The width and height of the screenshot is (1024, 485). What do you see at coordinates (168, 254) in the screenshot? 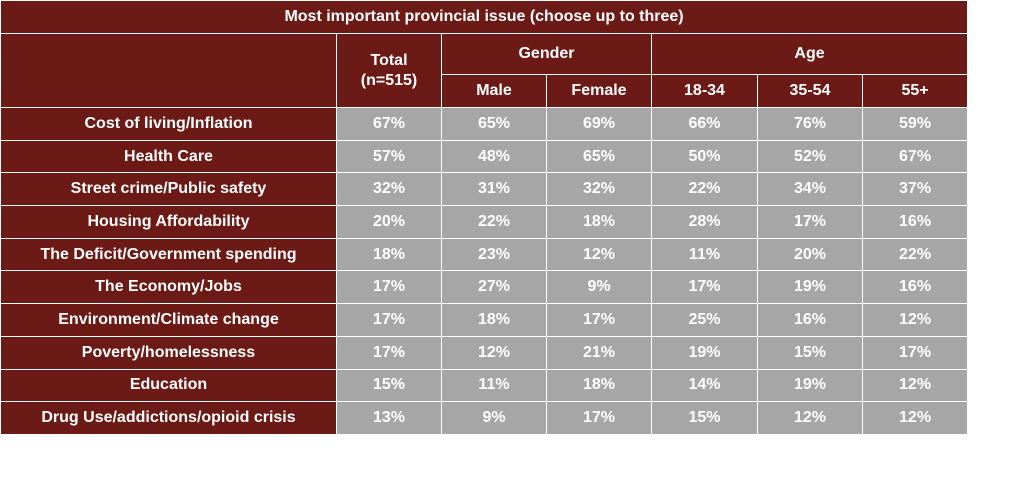
I see `row-label: The Deficit/Government spending` at bounding box center [168, 254].